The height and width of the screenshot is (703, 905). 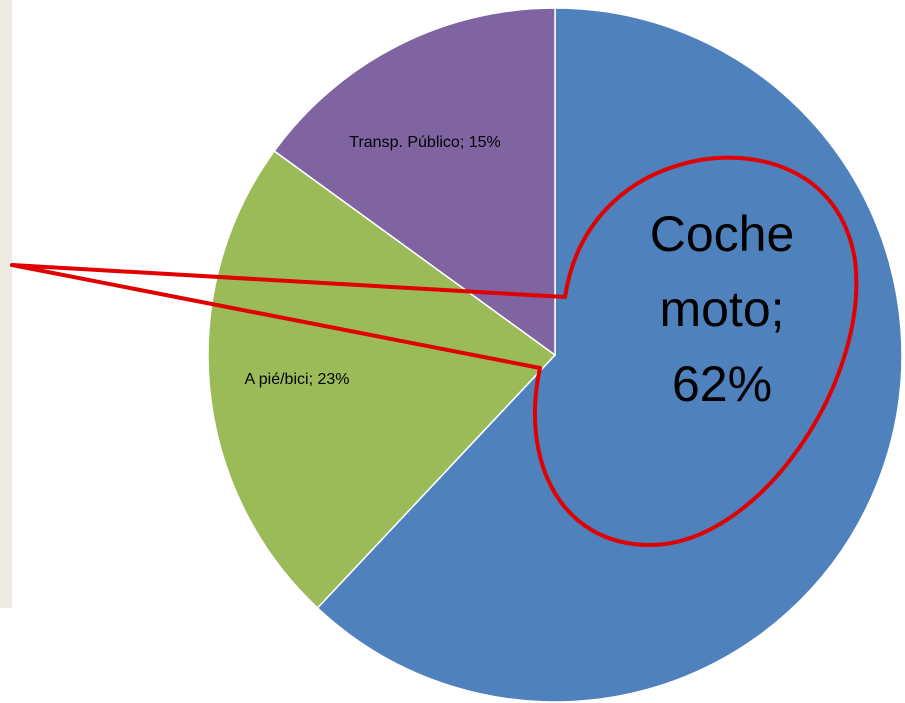 What do you see at coordinates (425, 142) in the screenshot?
I see `data-label: Transp. Público; 15%` at bounding box center [425, 142].